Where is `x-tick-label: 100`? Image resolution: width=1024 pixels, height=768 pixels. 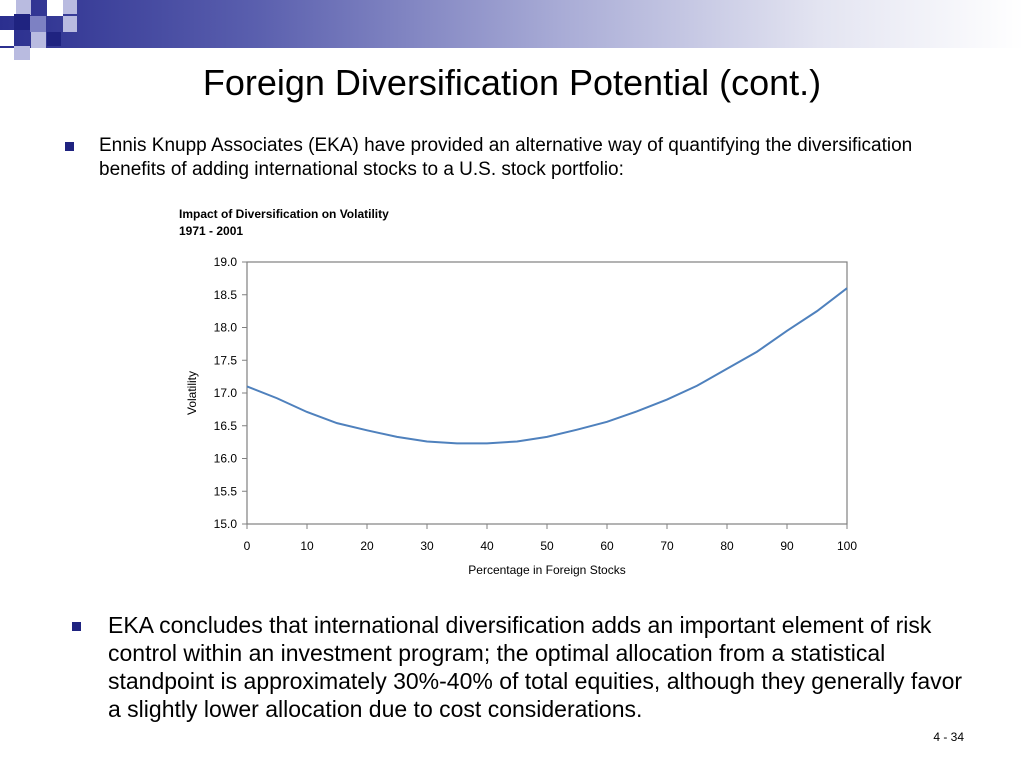
x-tick-label: 100 is located at coordinates (847, 546).